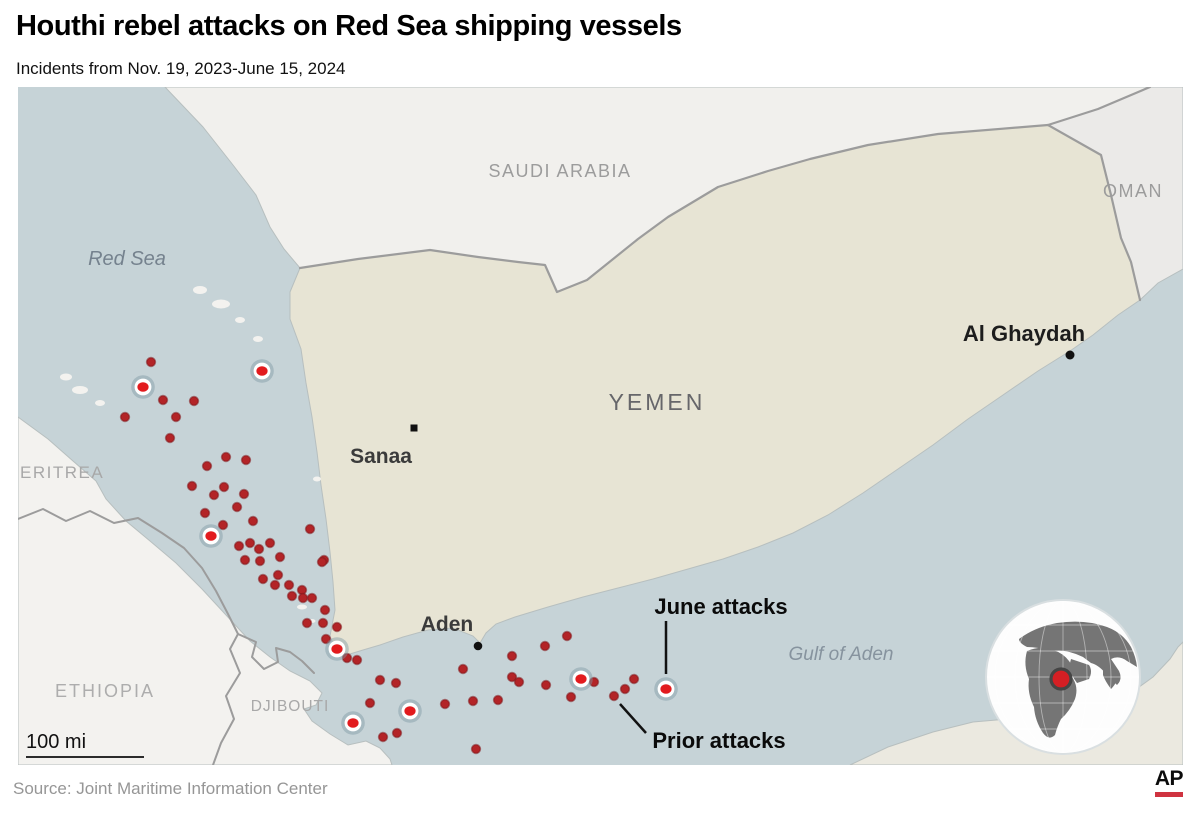 The height and width of the screenshot is (820, 1200). Describe the element at coordinates (1169, 794) in the screenshot. I see `ap-logo-red-bar` at that location.